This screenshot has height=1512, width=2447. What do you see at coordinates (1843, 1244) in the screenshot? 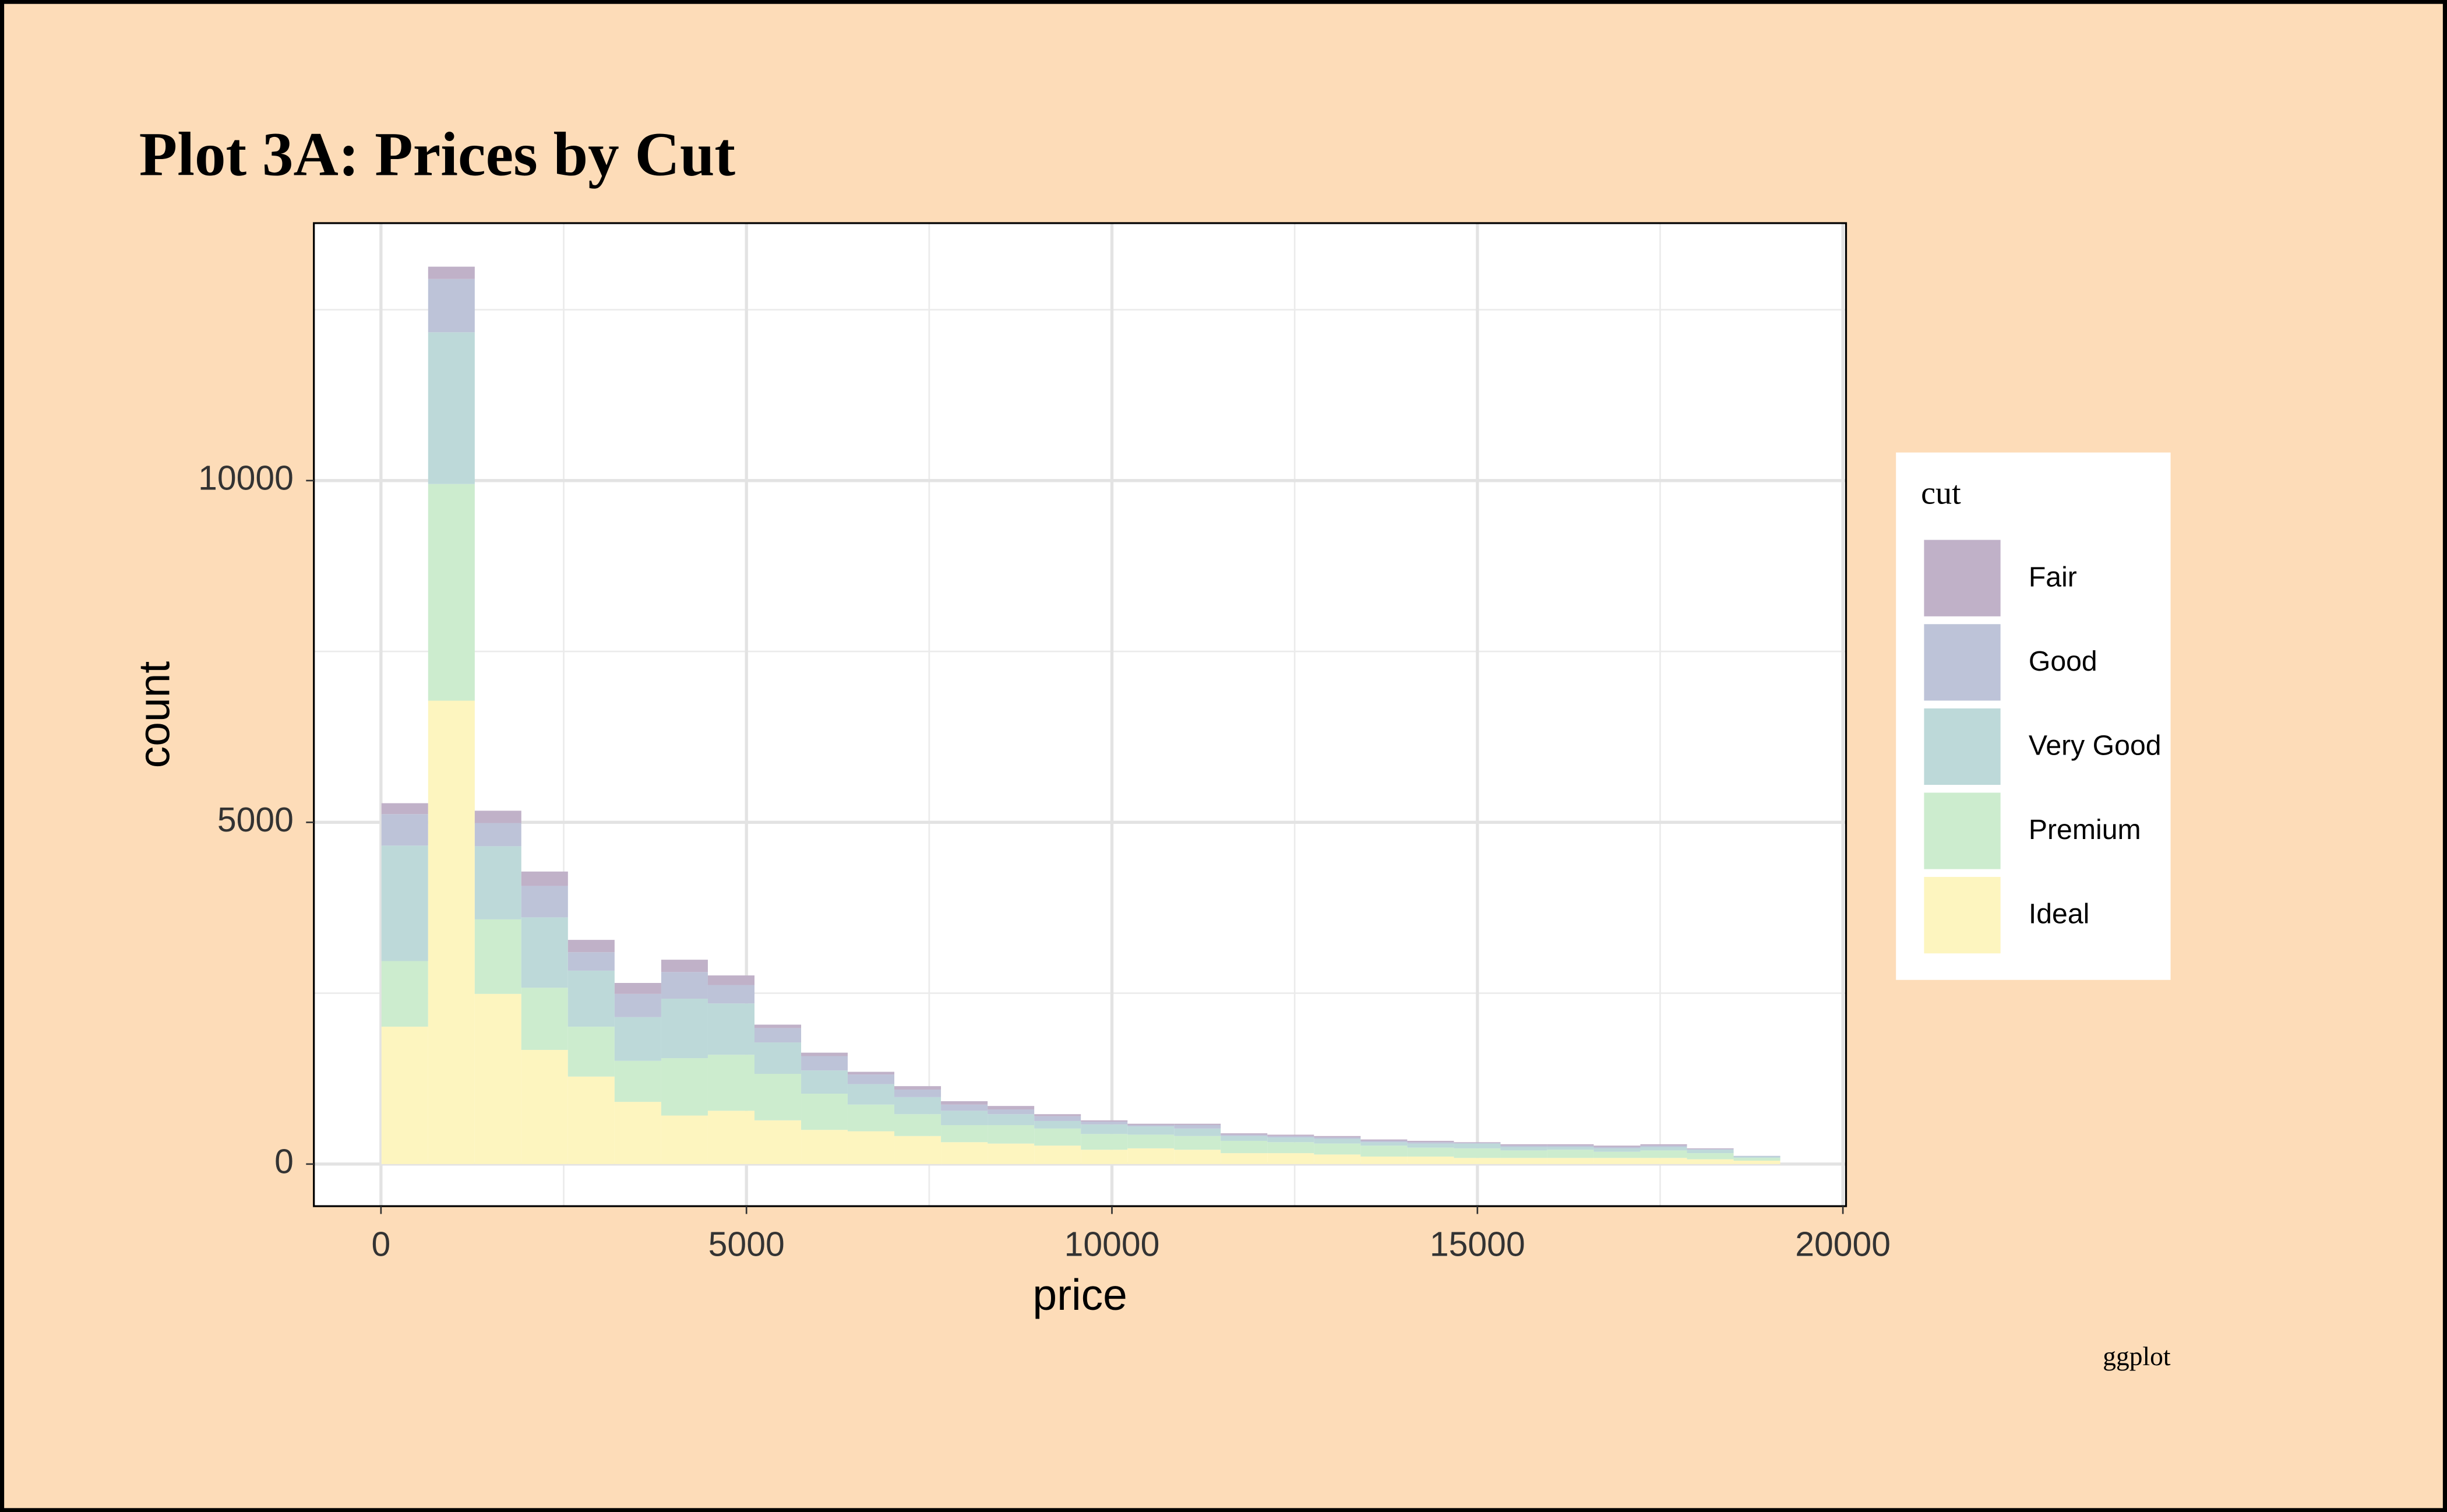
I see `x-tick-label: 20000` at bounding box center [1843, 1244].